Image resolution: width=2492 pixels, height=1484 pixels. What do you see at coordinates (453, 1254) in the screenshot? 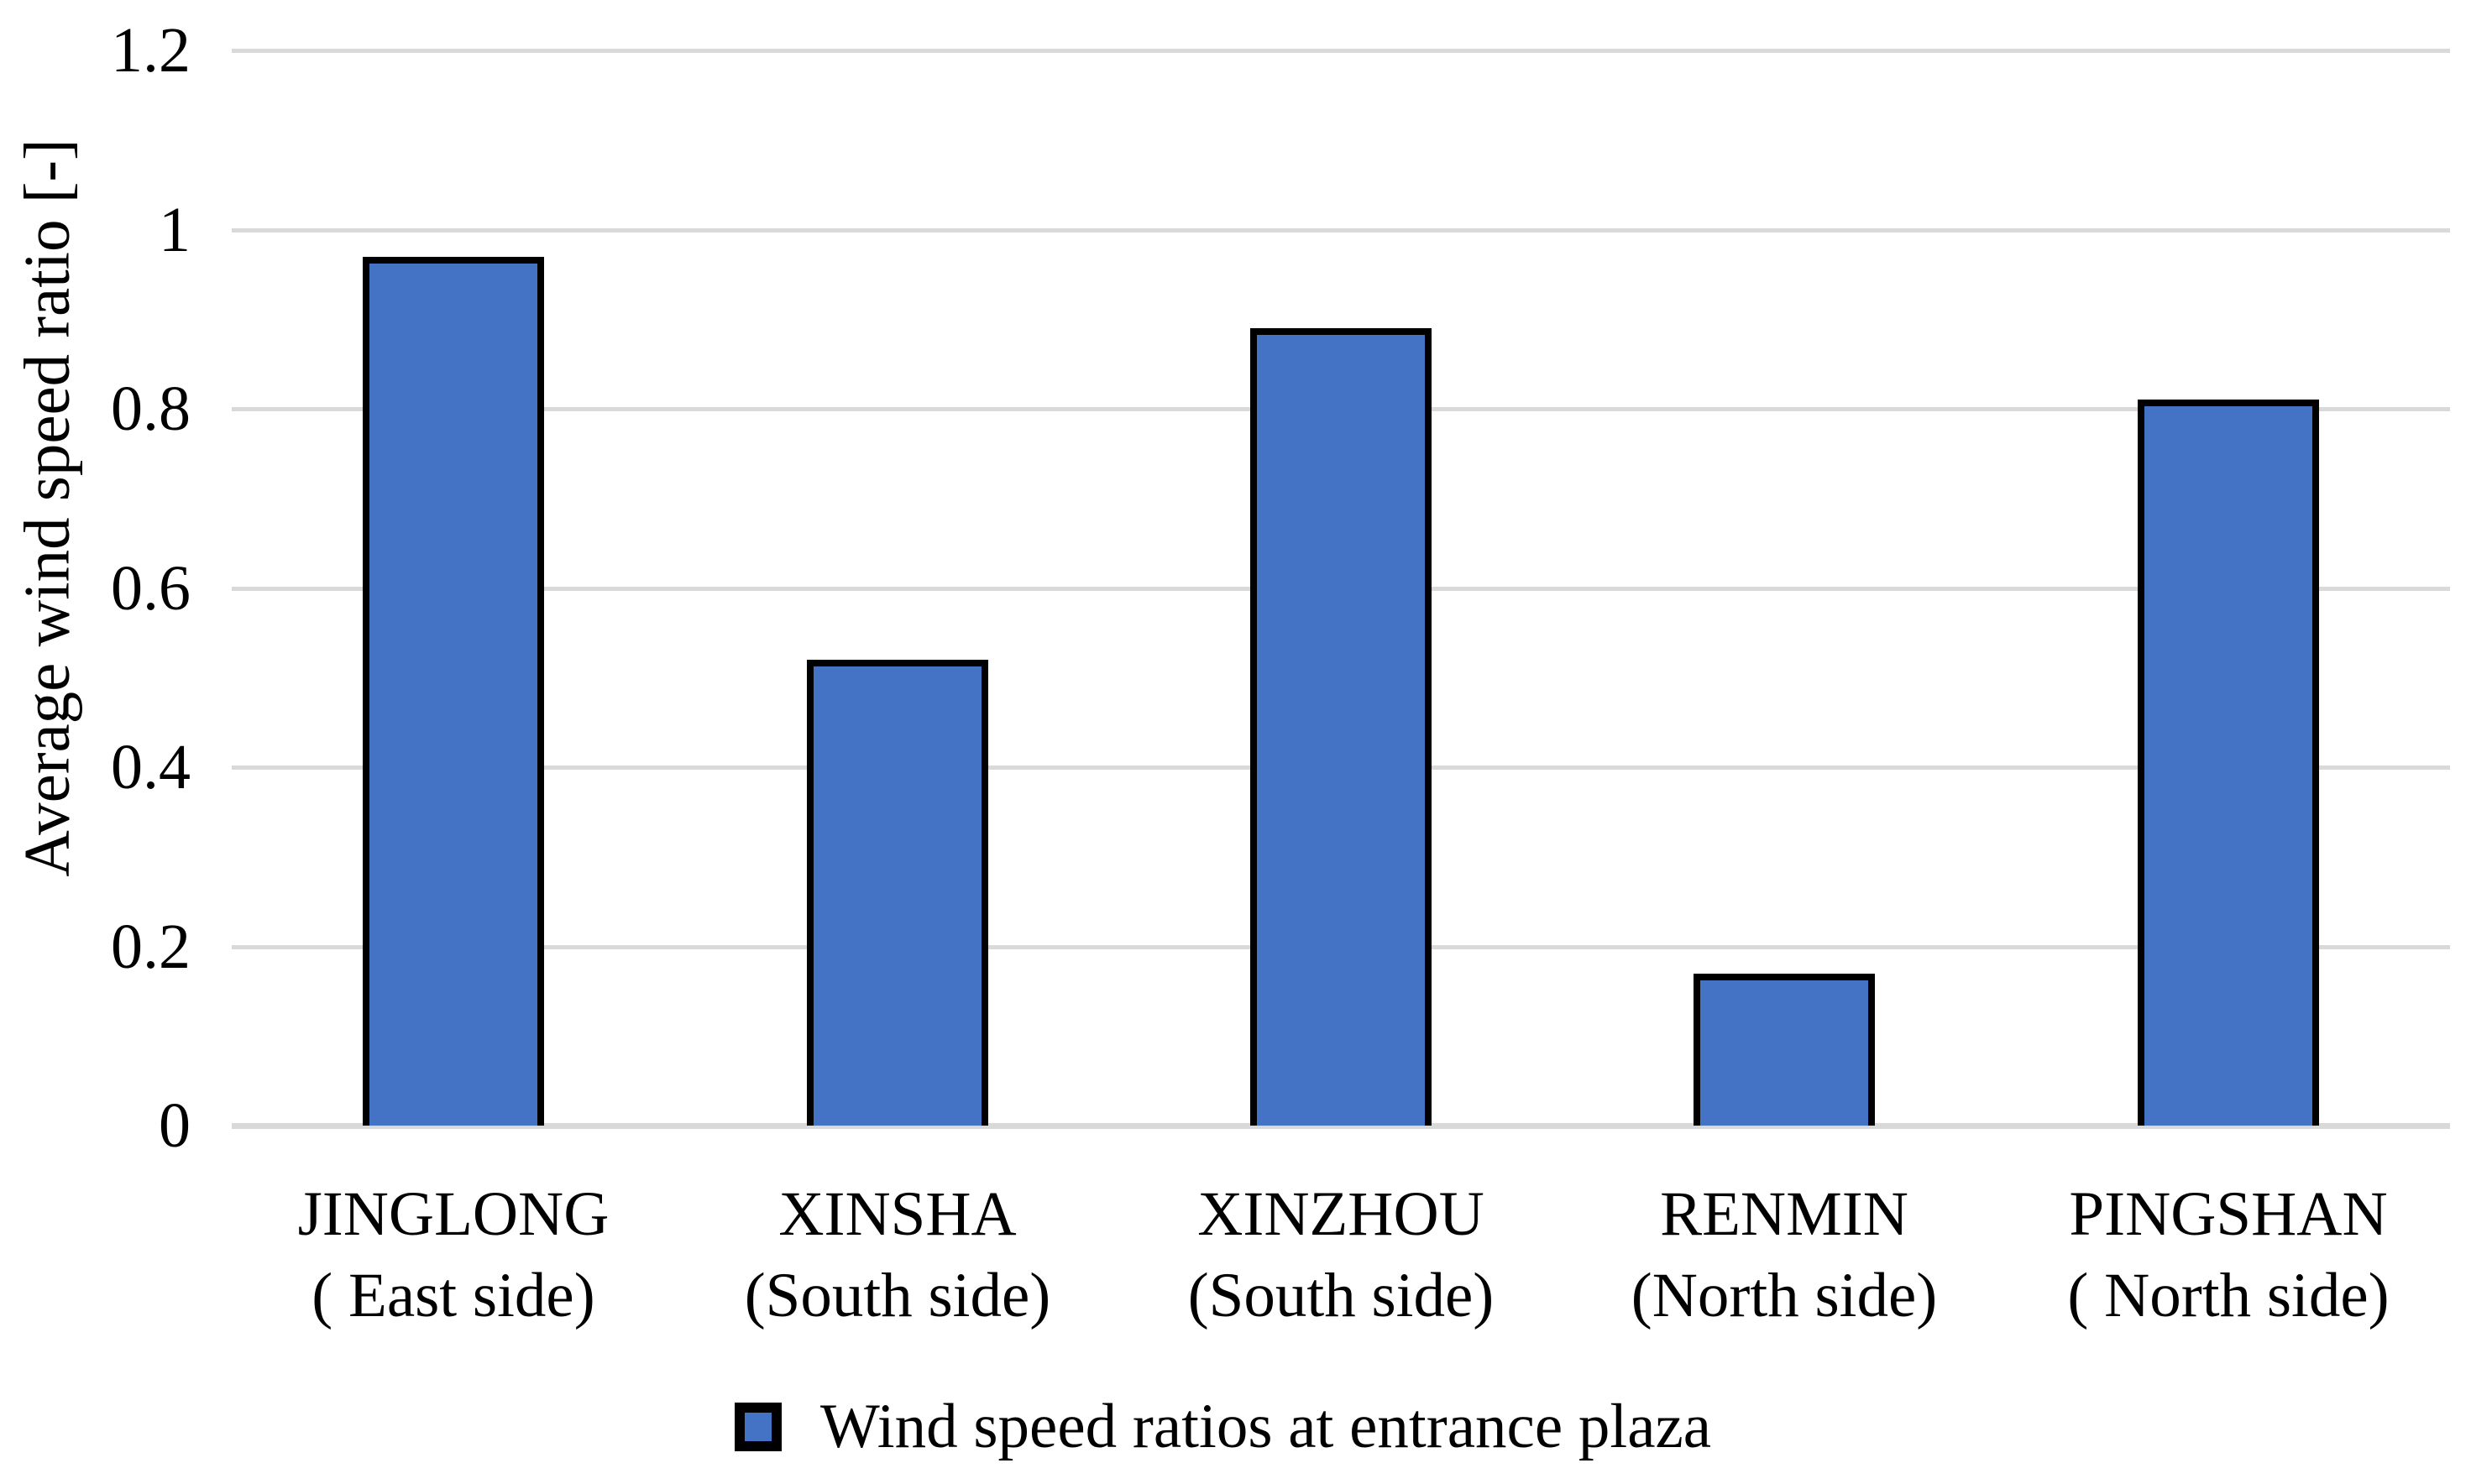
I see `x-category-label: JINGLONG ( East side)` at bounding box center [453, 1254].